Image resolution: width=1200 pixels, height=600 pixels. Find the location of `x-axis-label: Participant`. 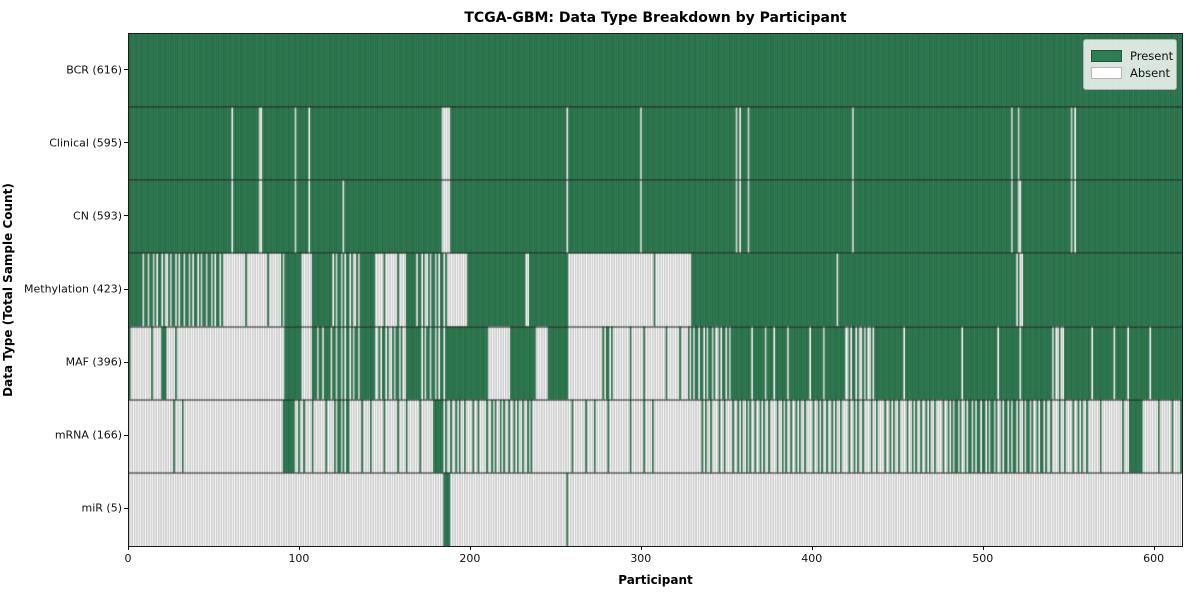

x-axis-label: Participant is located at coordinates (655, 580).